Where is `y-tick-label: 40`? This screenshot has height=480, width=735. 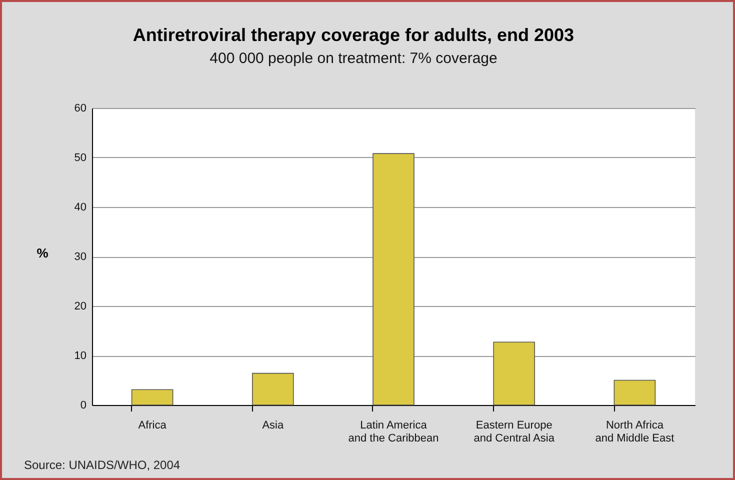
y-tick-label: 40 is located at coordinates (80, 208).